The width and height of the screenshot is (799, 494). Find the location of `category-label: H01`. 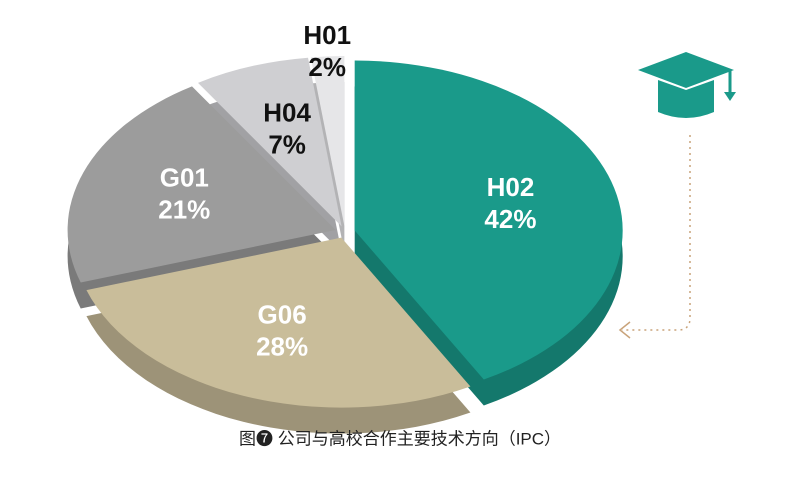

category-label: H01 is located at coordinates (327, 35).